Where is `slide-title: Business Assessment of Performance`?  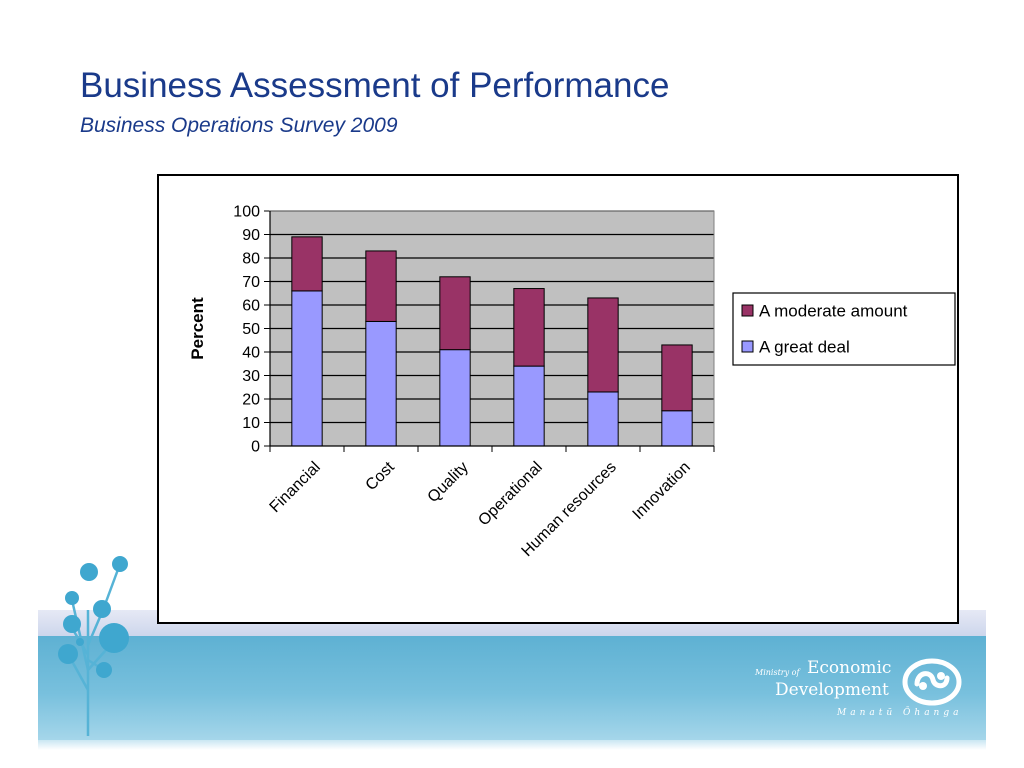
slide-title: Business Assessment of Performance is located at coordinates (375, 85).